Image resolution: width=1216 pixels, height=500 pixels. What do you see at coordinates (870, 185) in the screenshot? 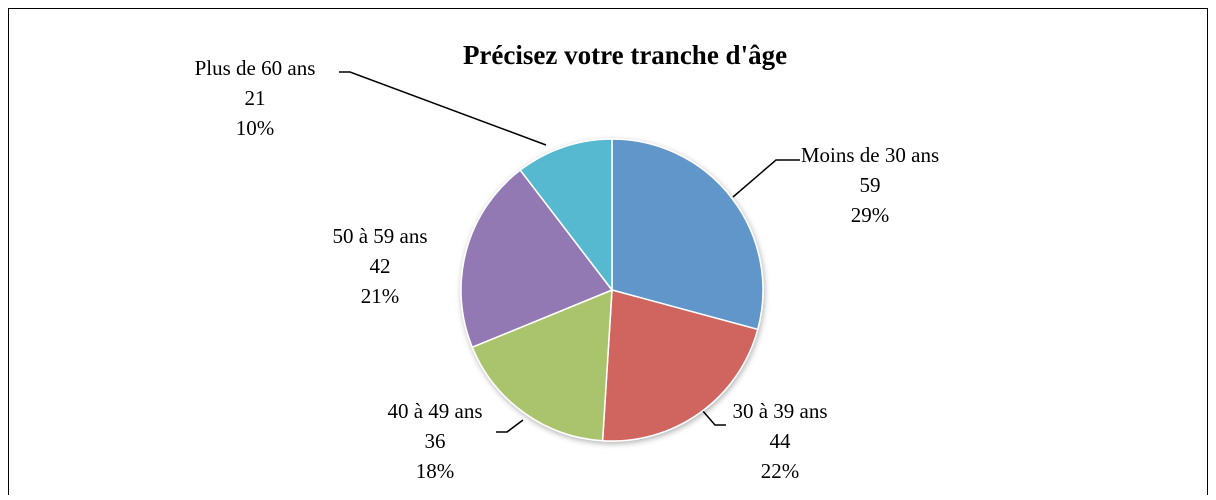
I see `slice-value: 59` at bounding box center [870, 185].